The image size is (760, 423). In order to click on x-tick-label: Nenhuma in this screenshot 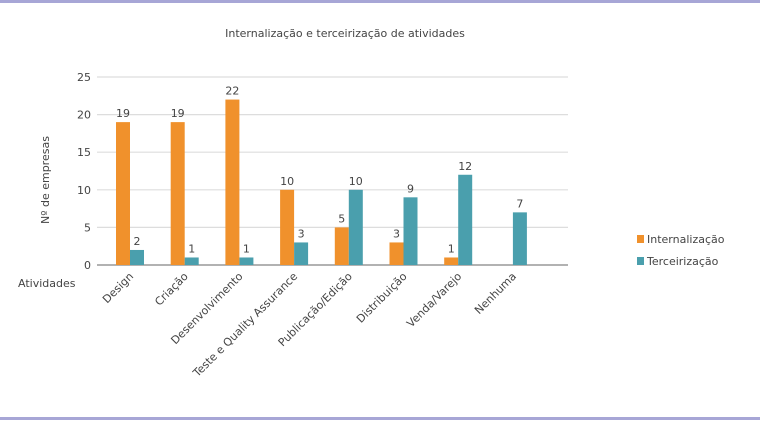, I will do `click(495, 293)`.